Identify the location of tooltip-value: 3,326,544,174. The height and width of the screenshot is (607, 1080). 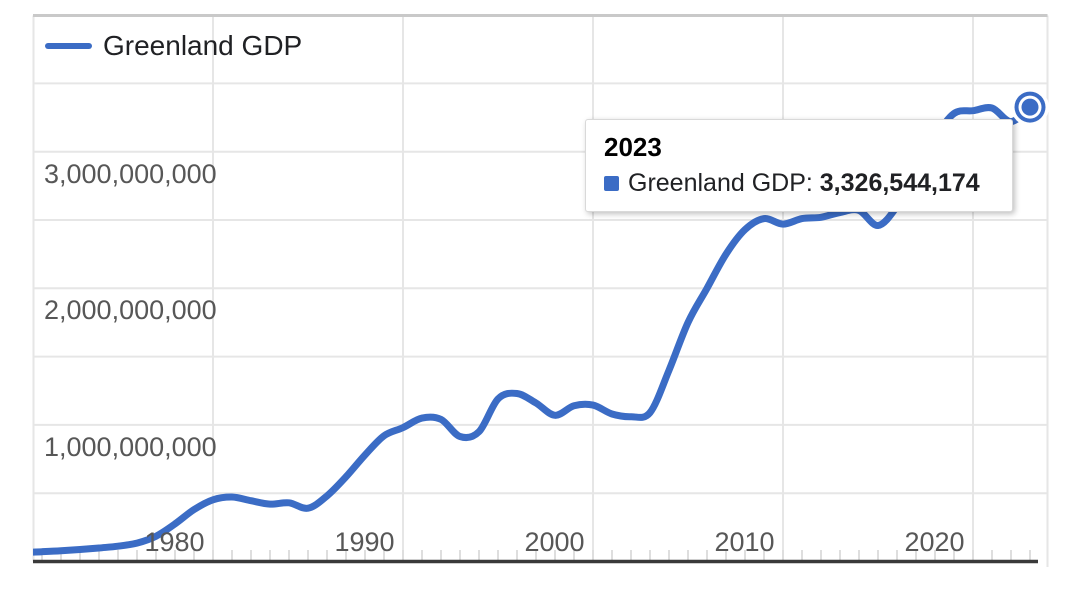
(899, 183).